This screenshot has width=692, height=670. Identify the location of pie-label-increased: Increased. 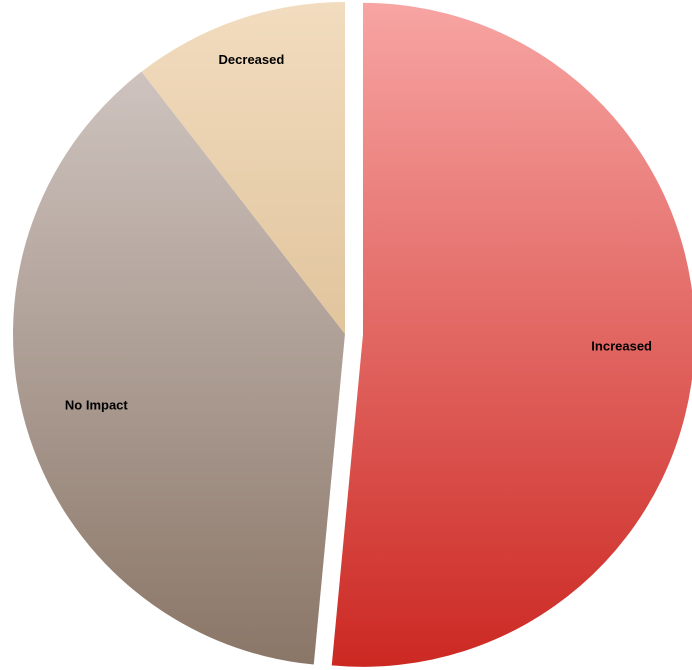
(621, 345).